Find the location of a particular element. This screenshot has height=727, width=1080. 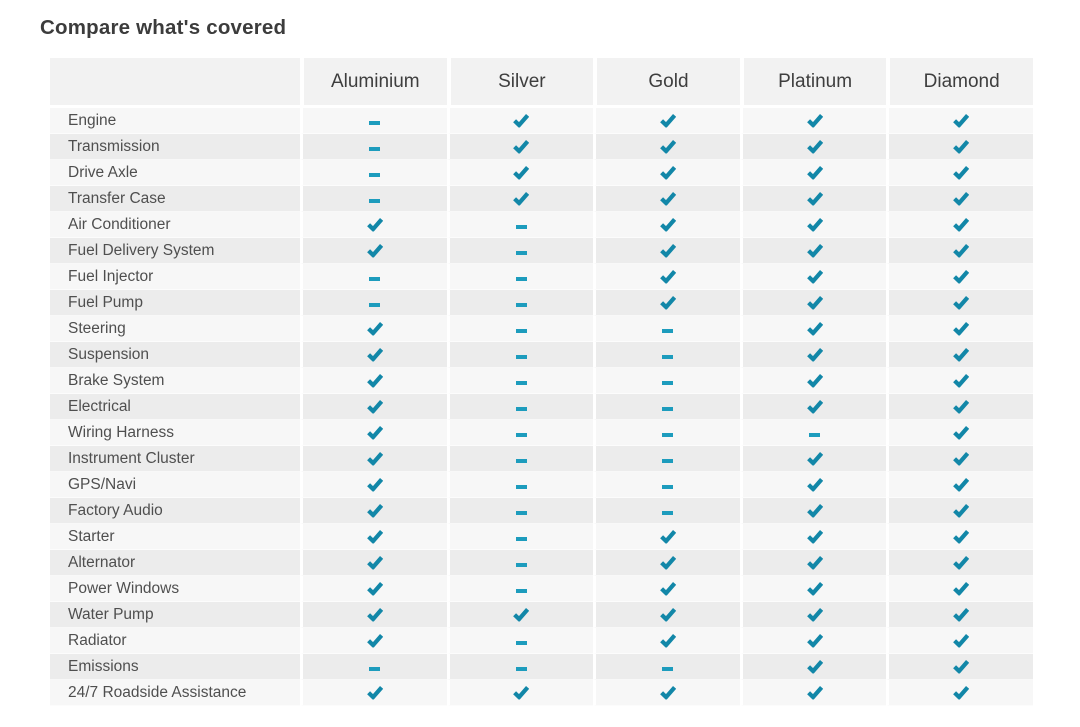

table-row: Instrument Cluster is located at coordinates (541, 459).